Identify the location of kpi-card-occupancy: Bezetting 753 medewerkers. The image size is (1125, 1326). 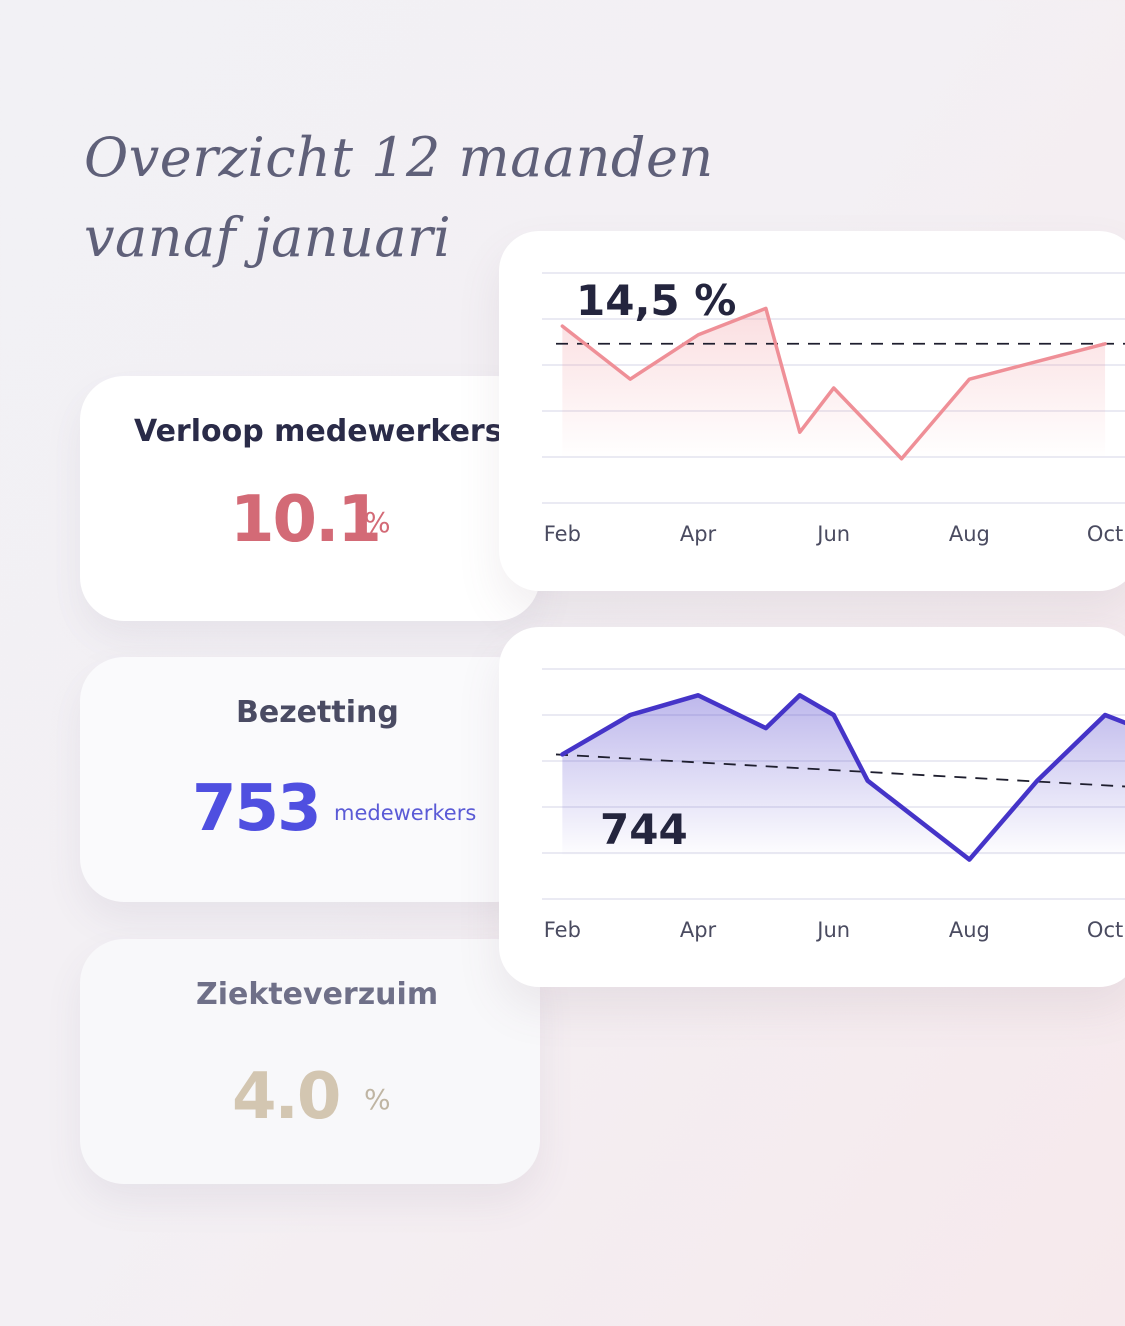
(310, 779).